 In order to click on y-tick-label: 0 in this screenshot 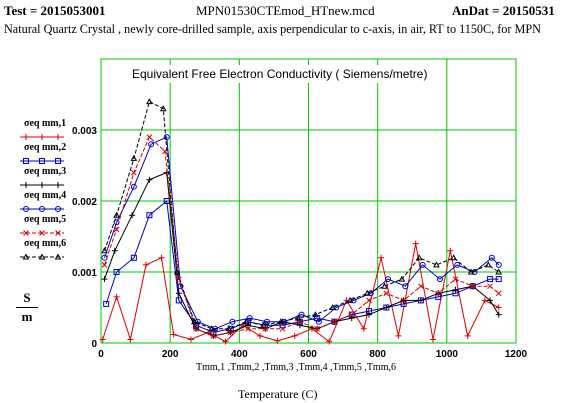, I will do `click(94, 344)`.